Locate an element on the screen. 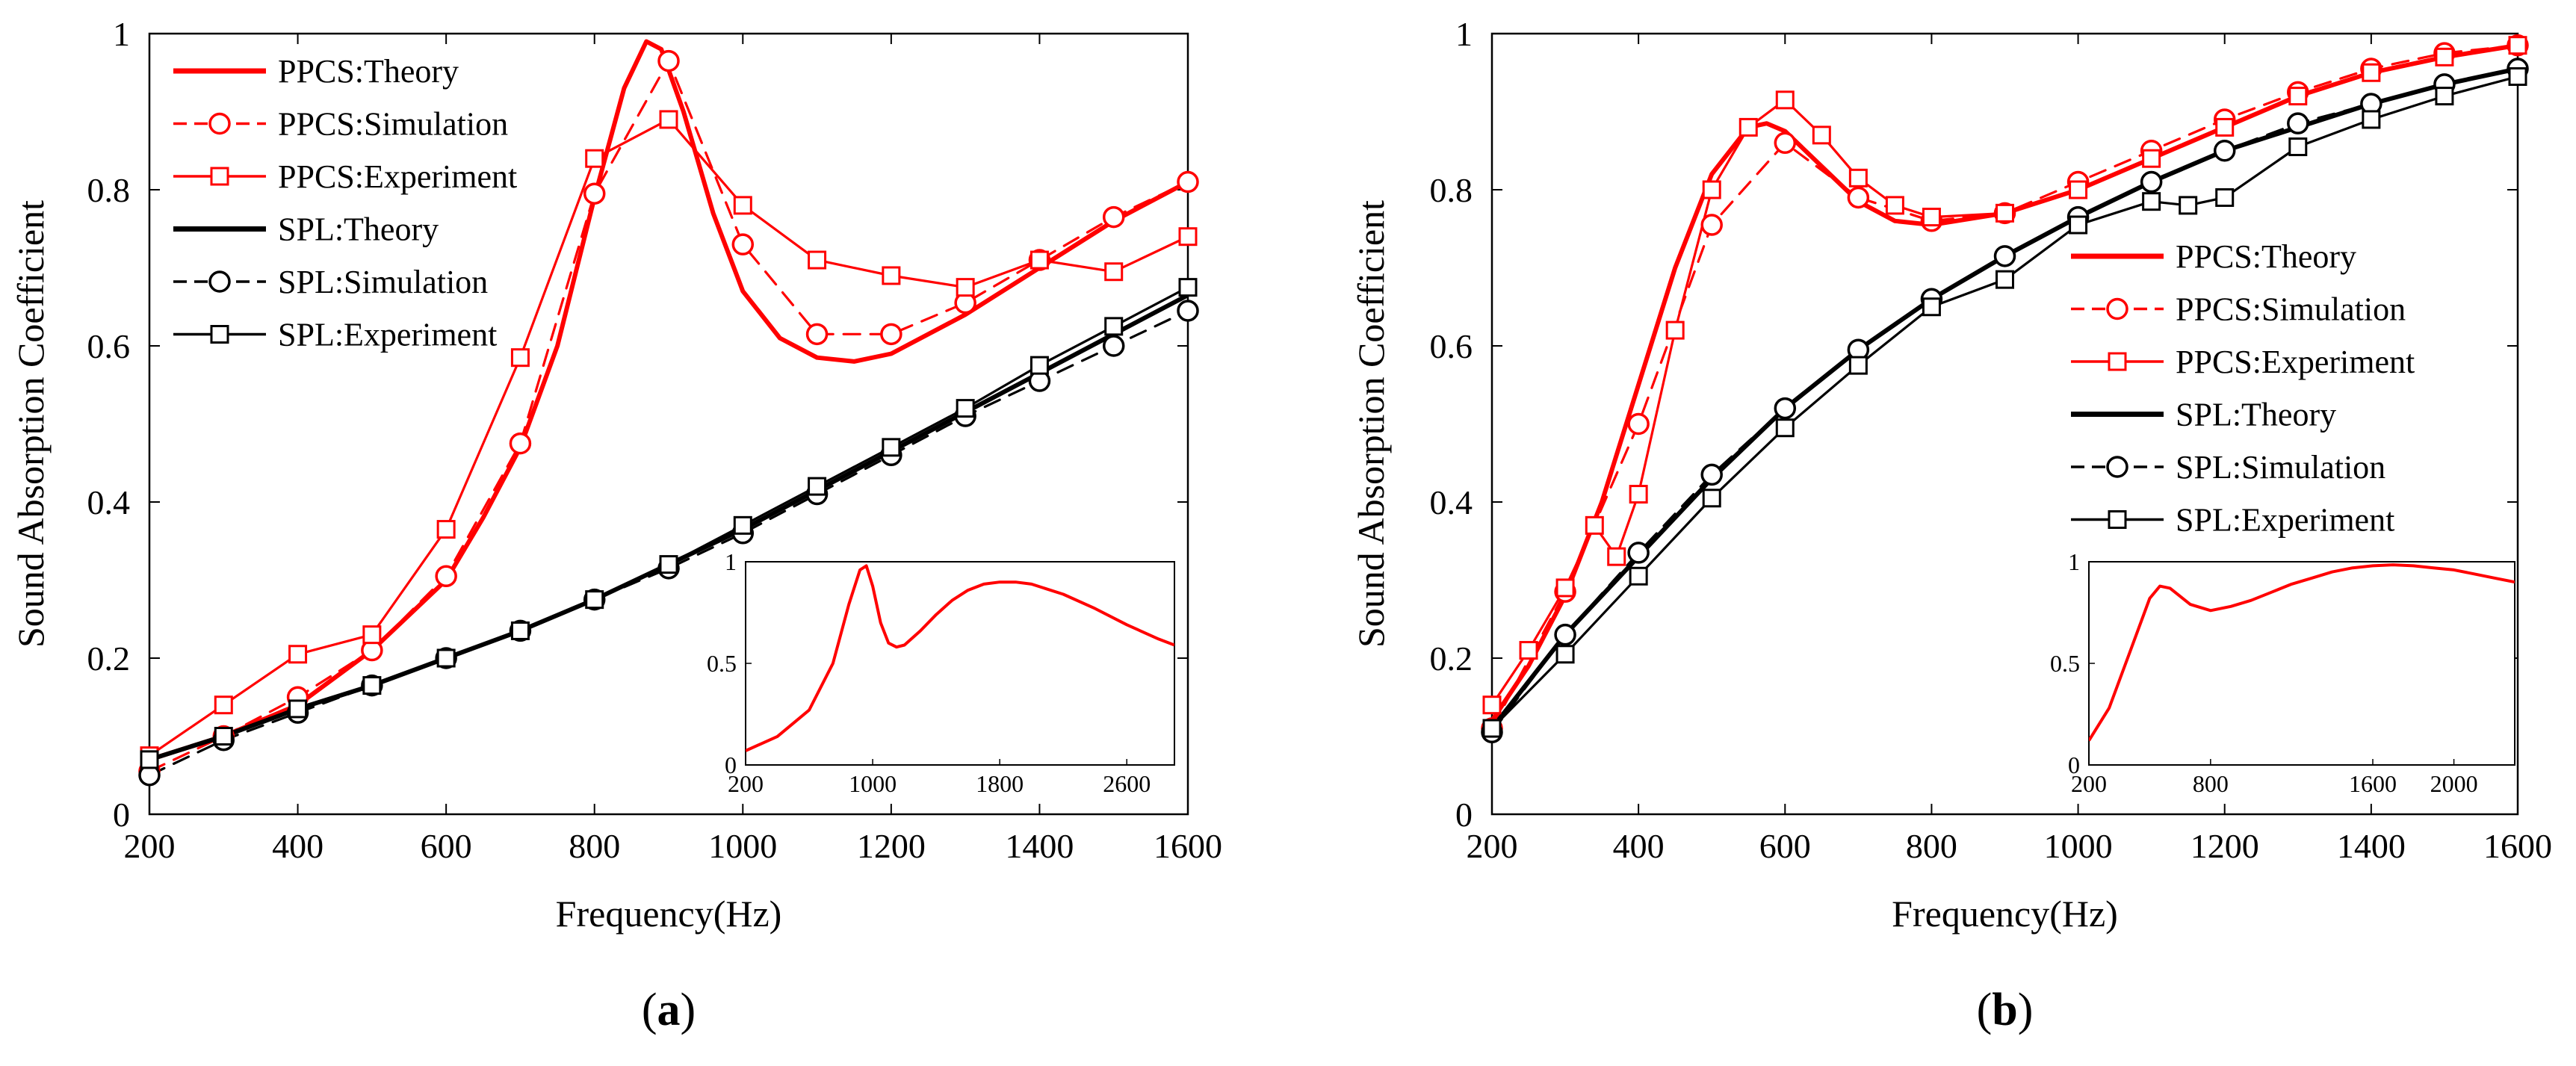  legend-label: SPL:Theory is located at coordinates (2256, 415).